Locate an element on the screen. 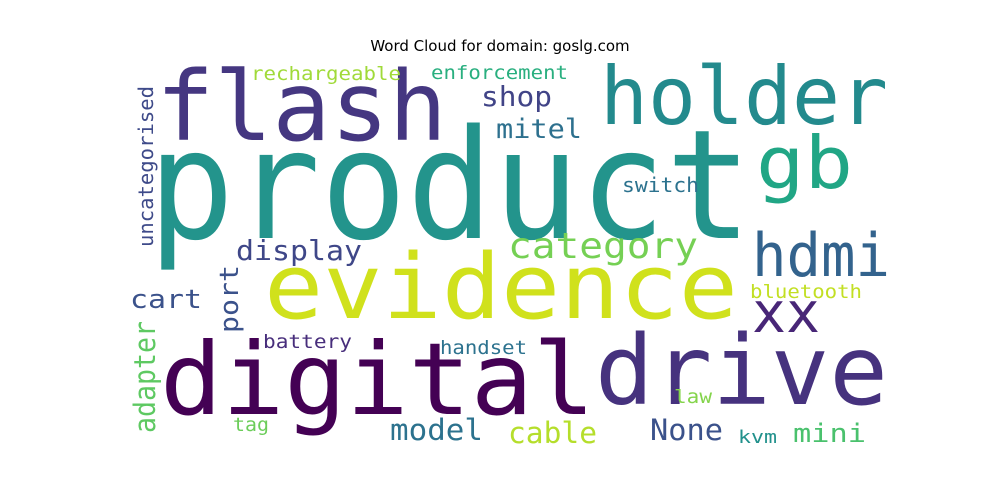 The image size is (1000, 500). word-cable: cable is located at coordinates (552, 433).